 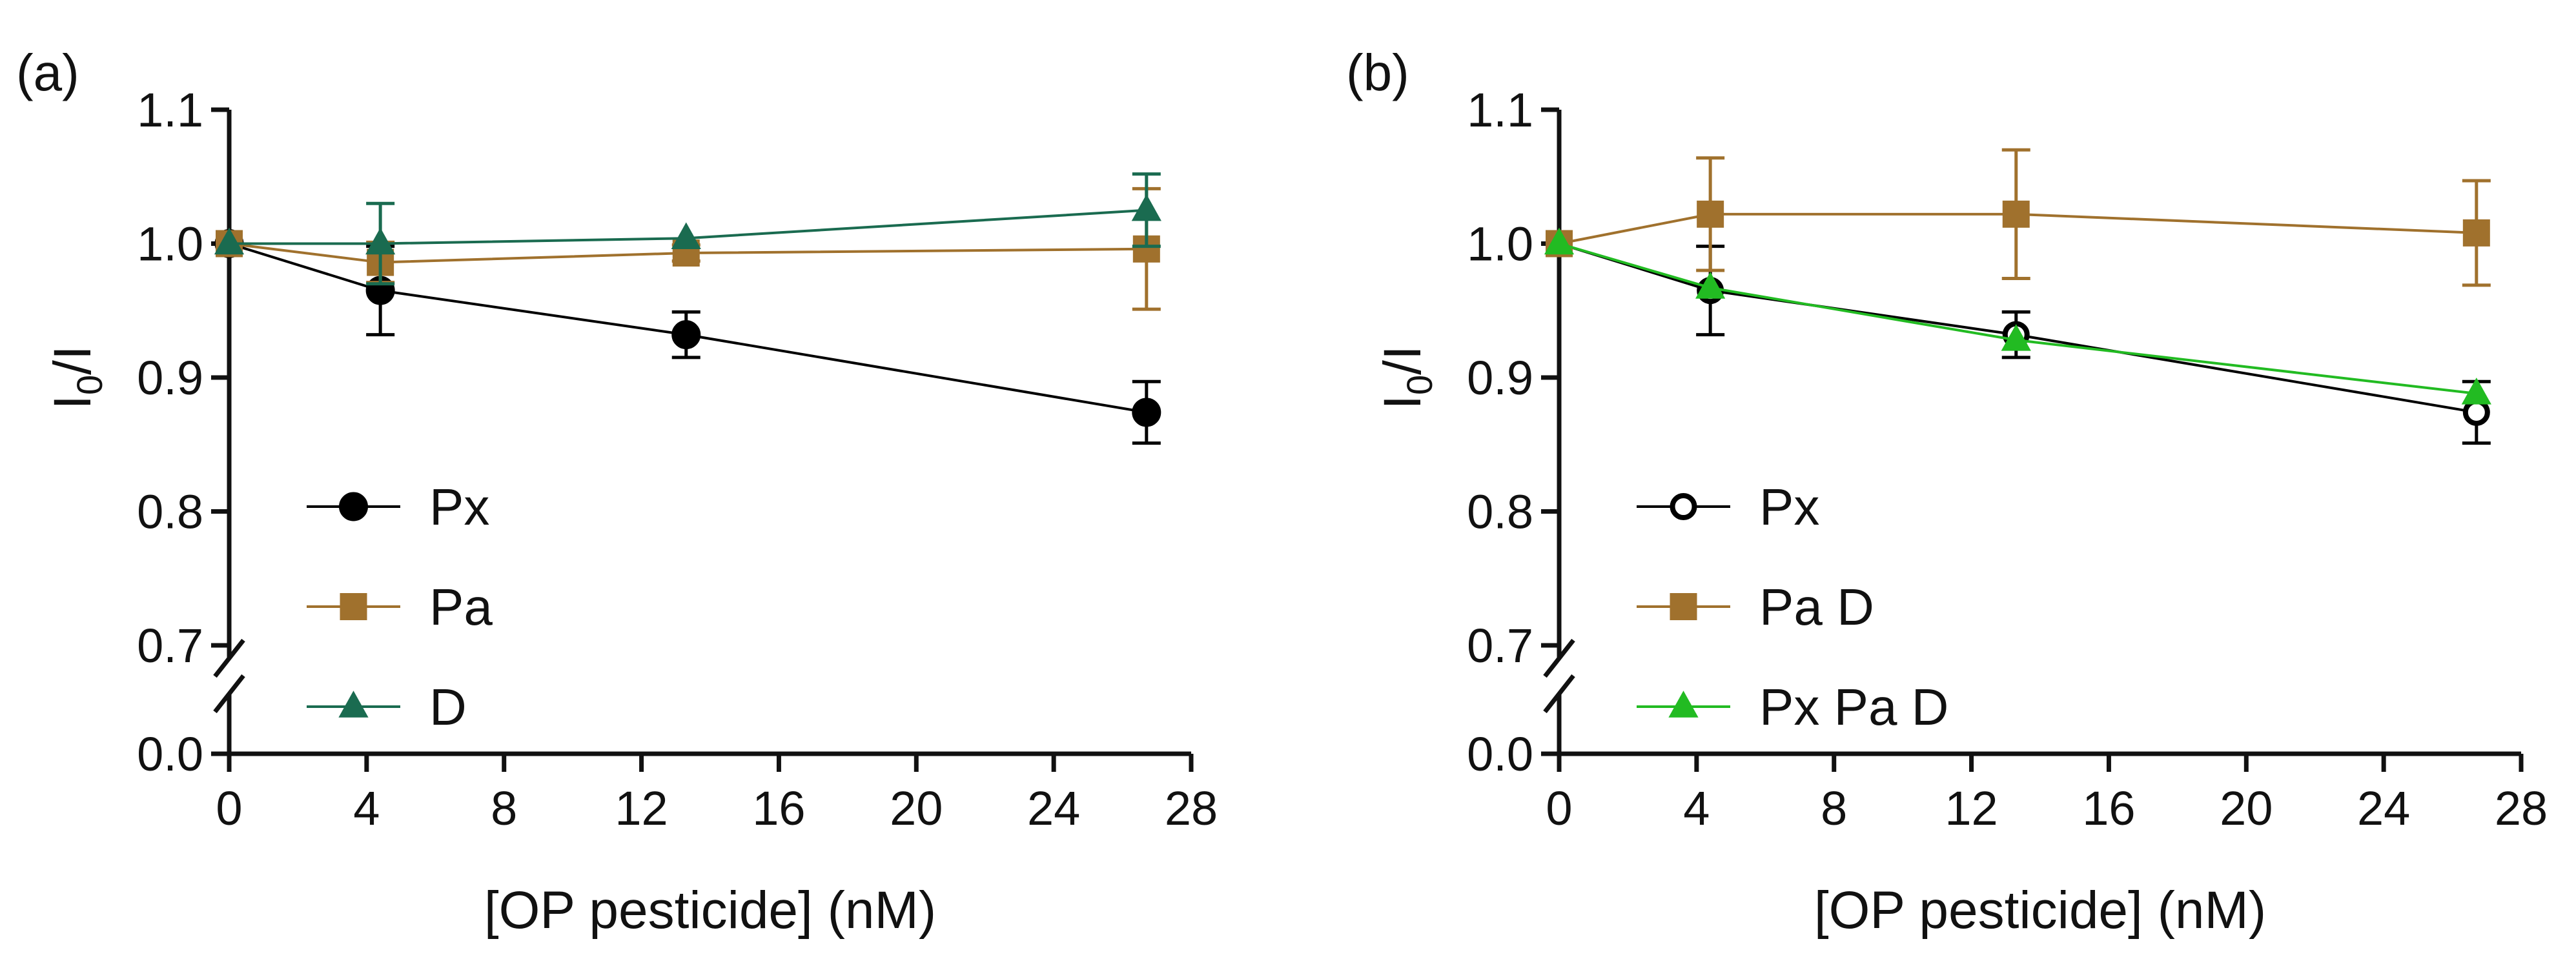 I want to click on legend-label: D, so click(x=448, y=707).